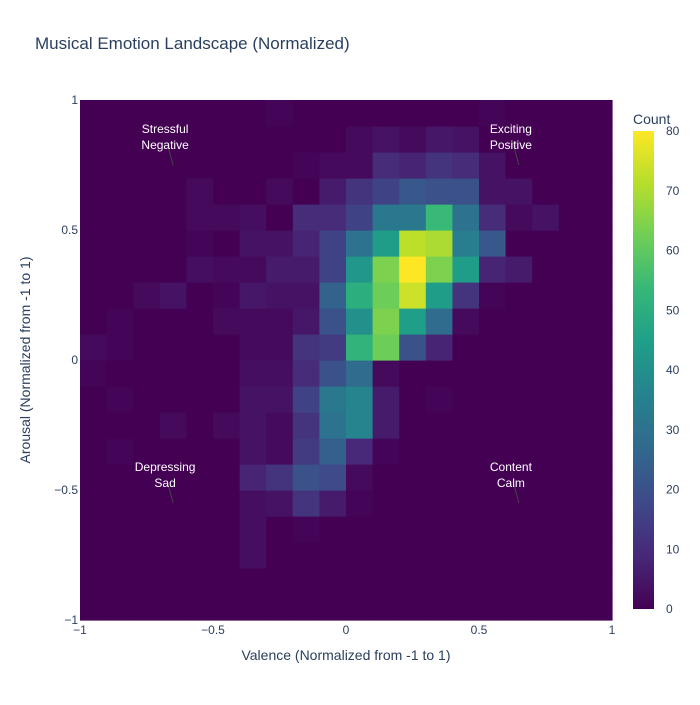 Image resolution: width=700 pixels, height=705 pixels. What do you see at coordinates (165, 144) in the screenshot?
I see `annotation: Stressful Negative` at bounding box center [165, 144].